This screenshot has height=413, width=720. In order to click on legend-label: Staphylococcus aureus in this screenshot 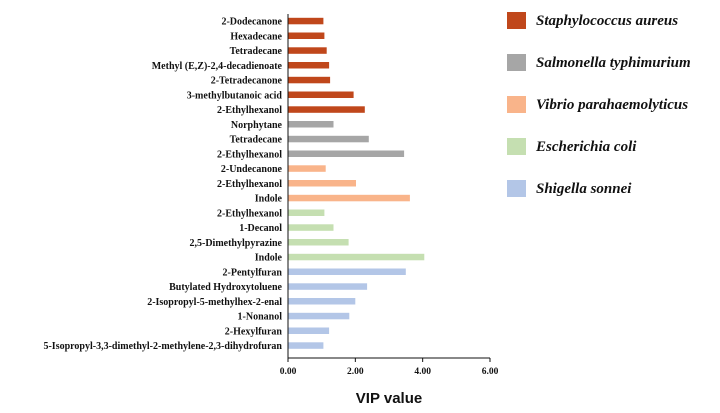, I will do `click(607, 21)`.